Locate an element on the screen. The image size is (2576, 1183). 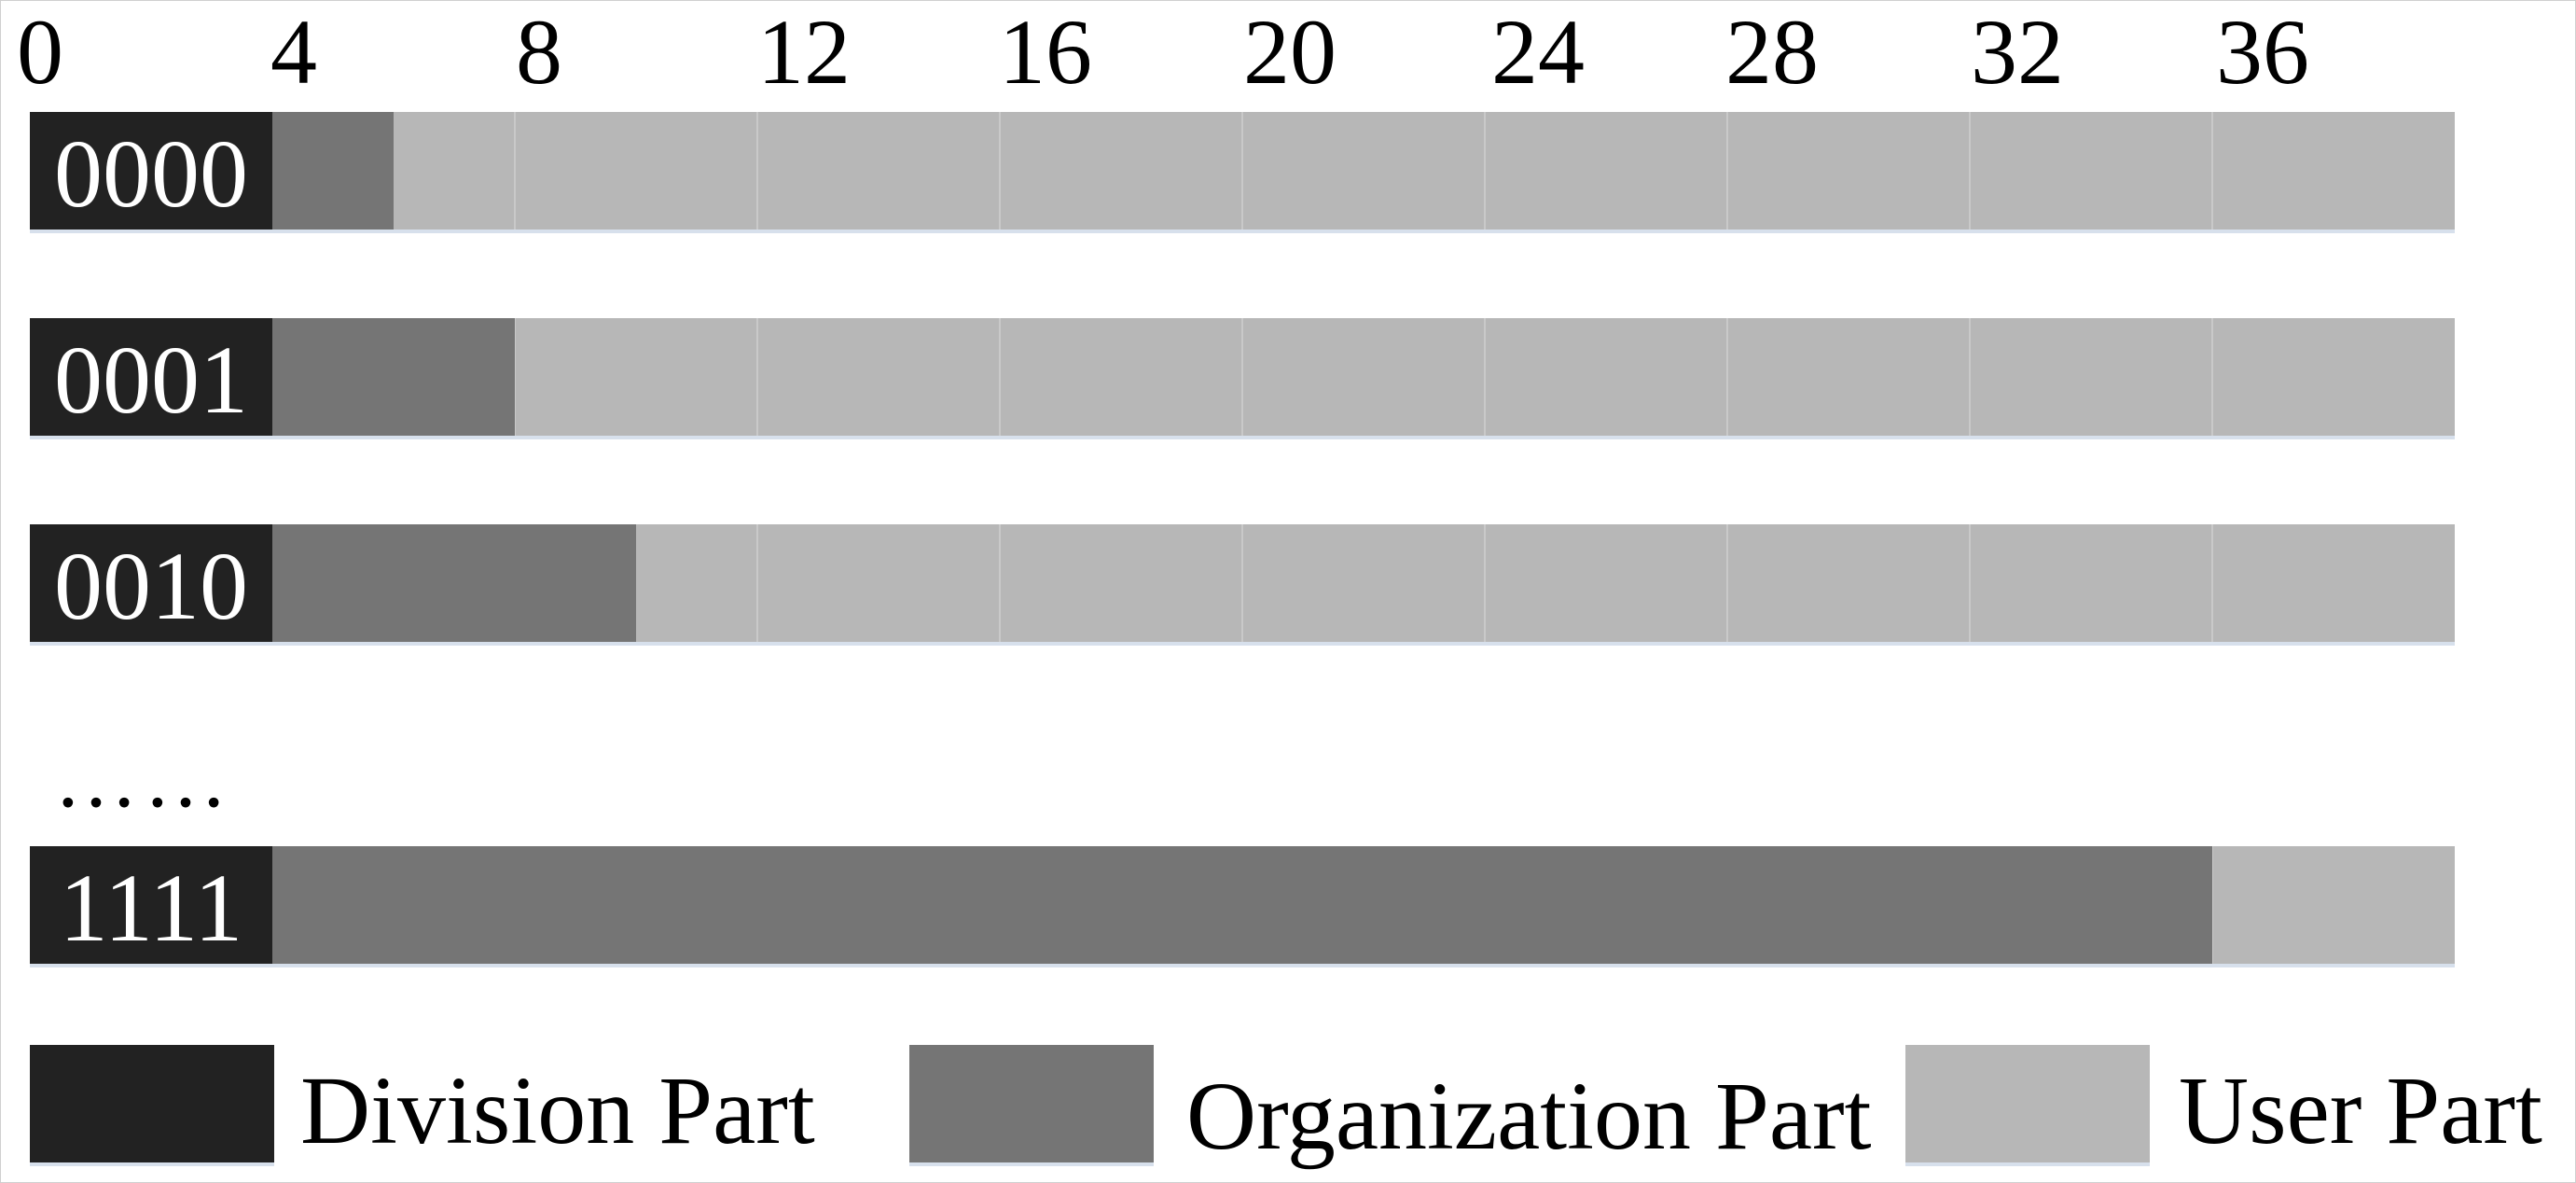
prefix-label: 0010 is located at coordinates (151, 586).